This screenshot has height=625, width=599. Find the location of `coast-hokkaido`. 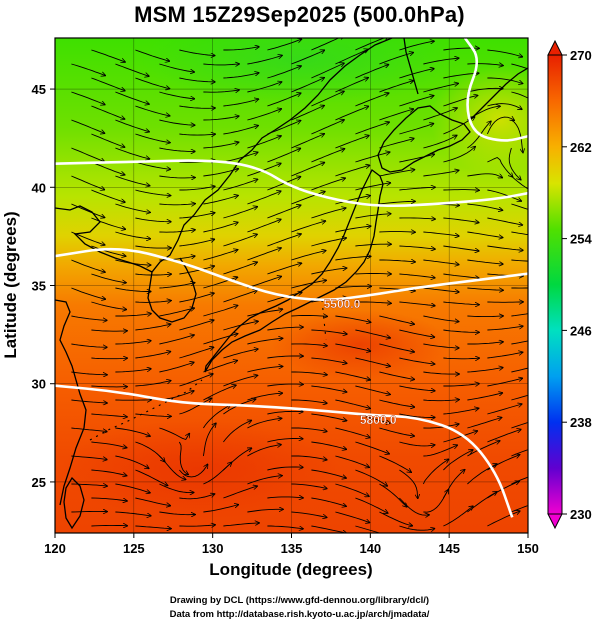

coast-hokkaido is located at coordinates (424, 139).